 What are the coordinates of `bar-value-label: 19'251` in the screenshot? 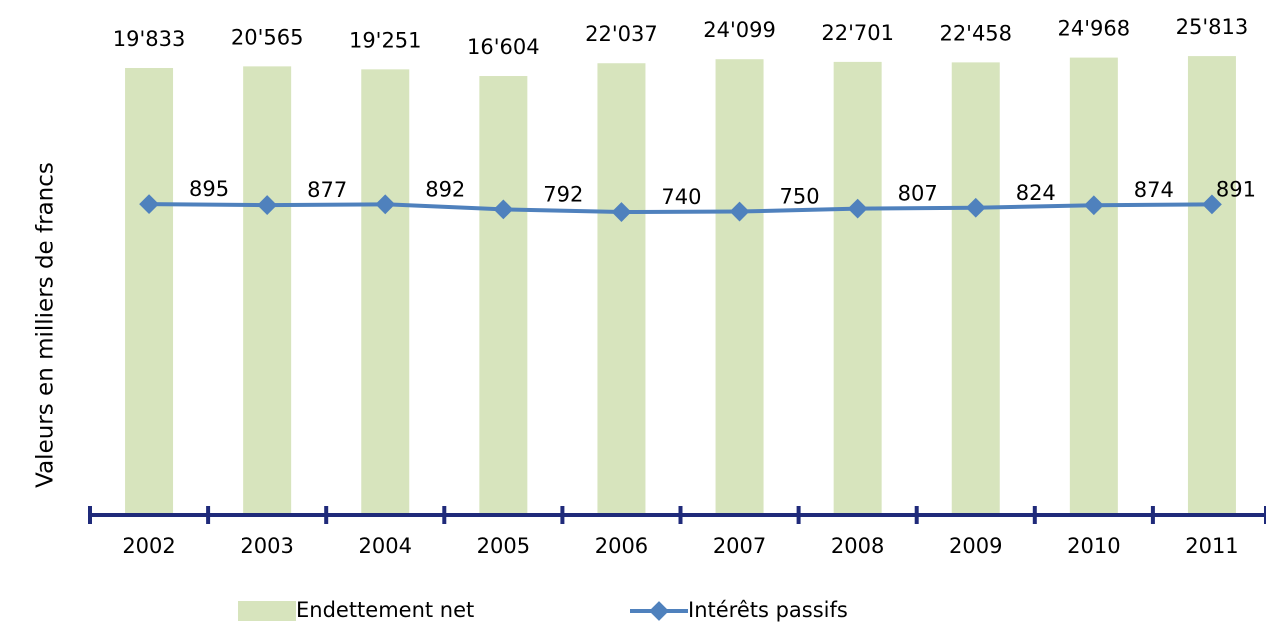 It's located at (385, 40).